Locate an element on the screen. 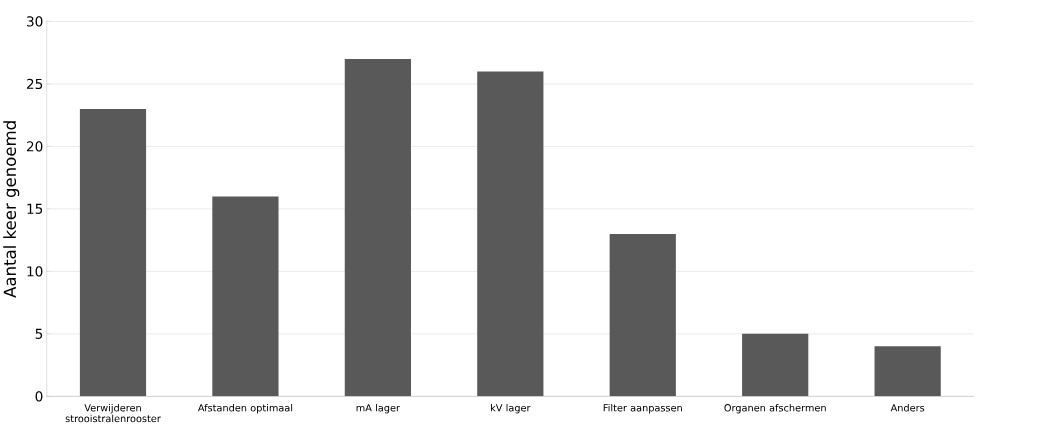  y-tick-label: 15 is located at coordinates (35, 208).